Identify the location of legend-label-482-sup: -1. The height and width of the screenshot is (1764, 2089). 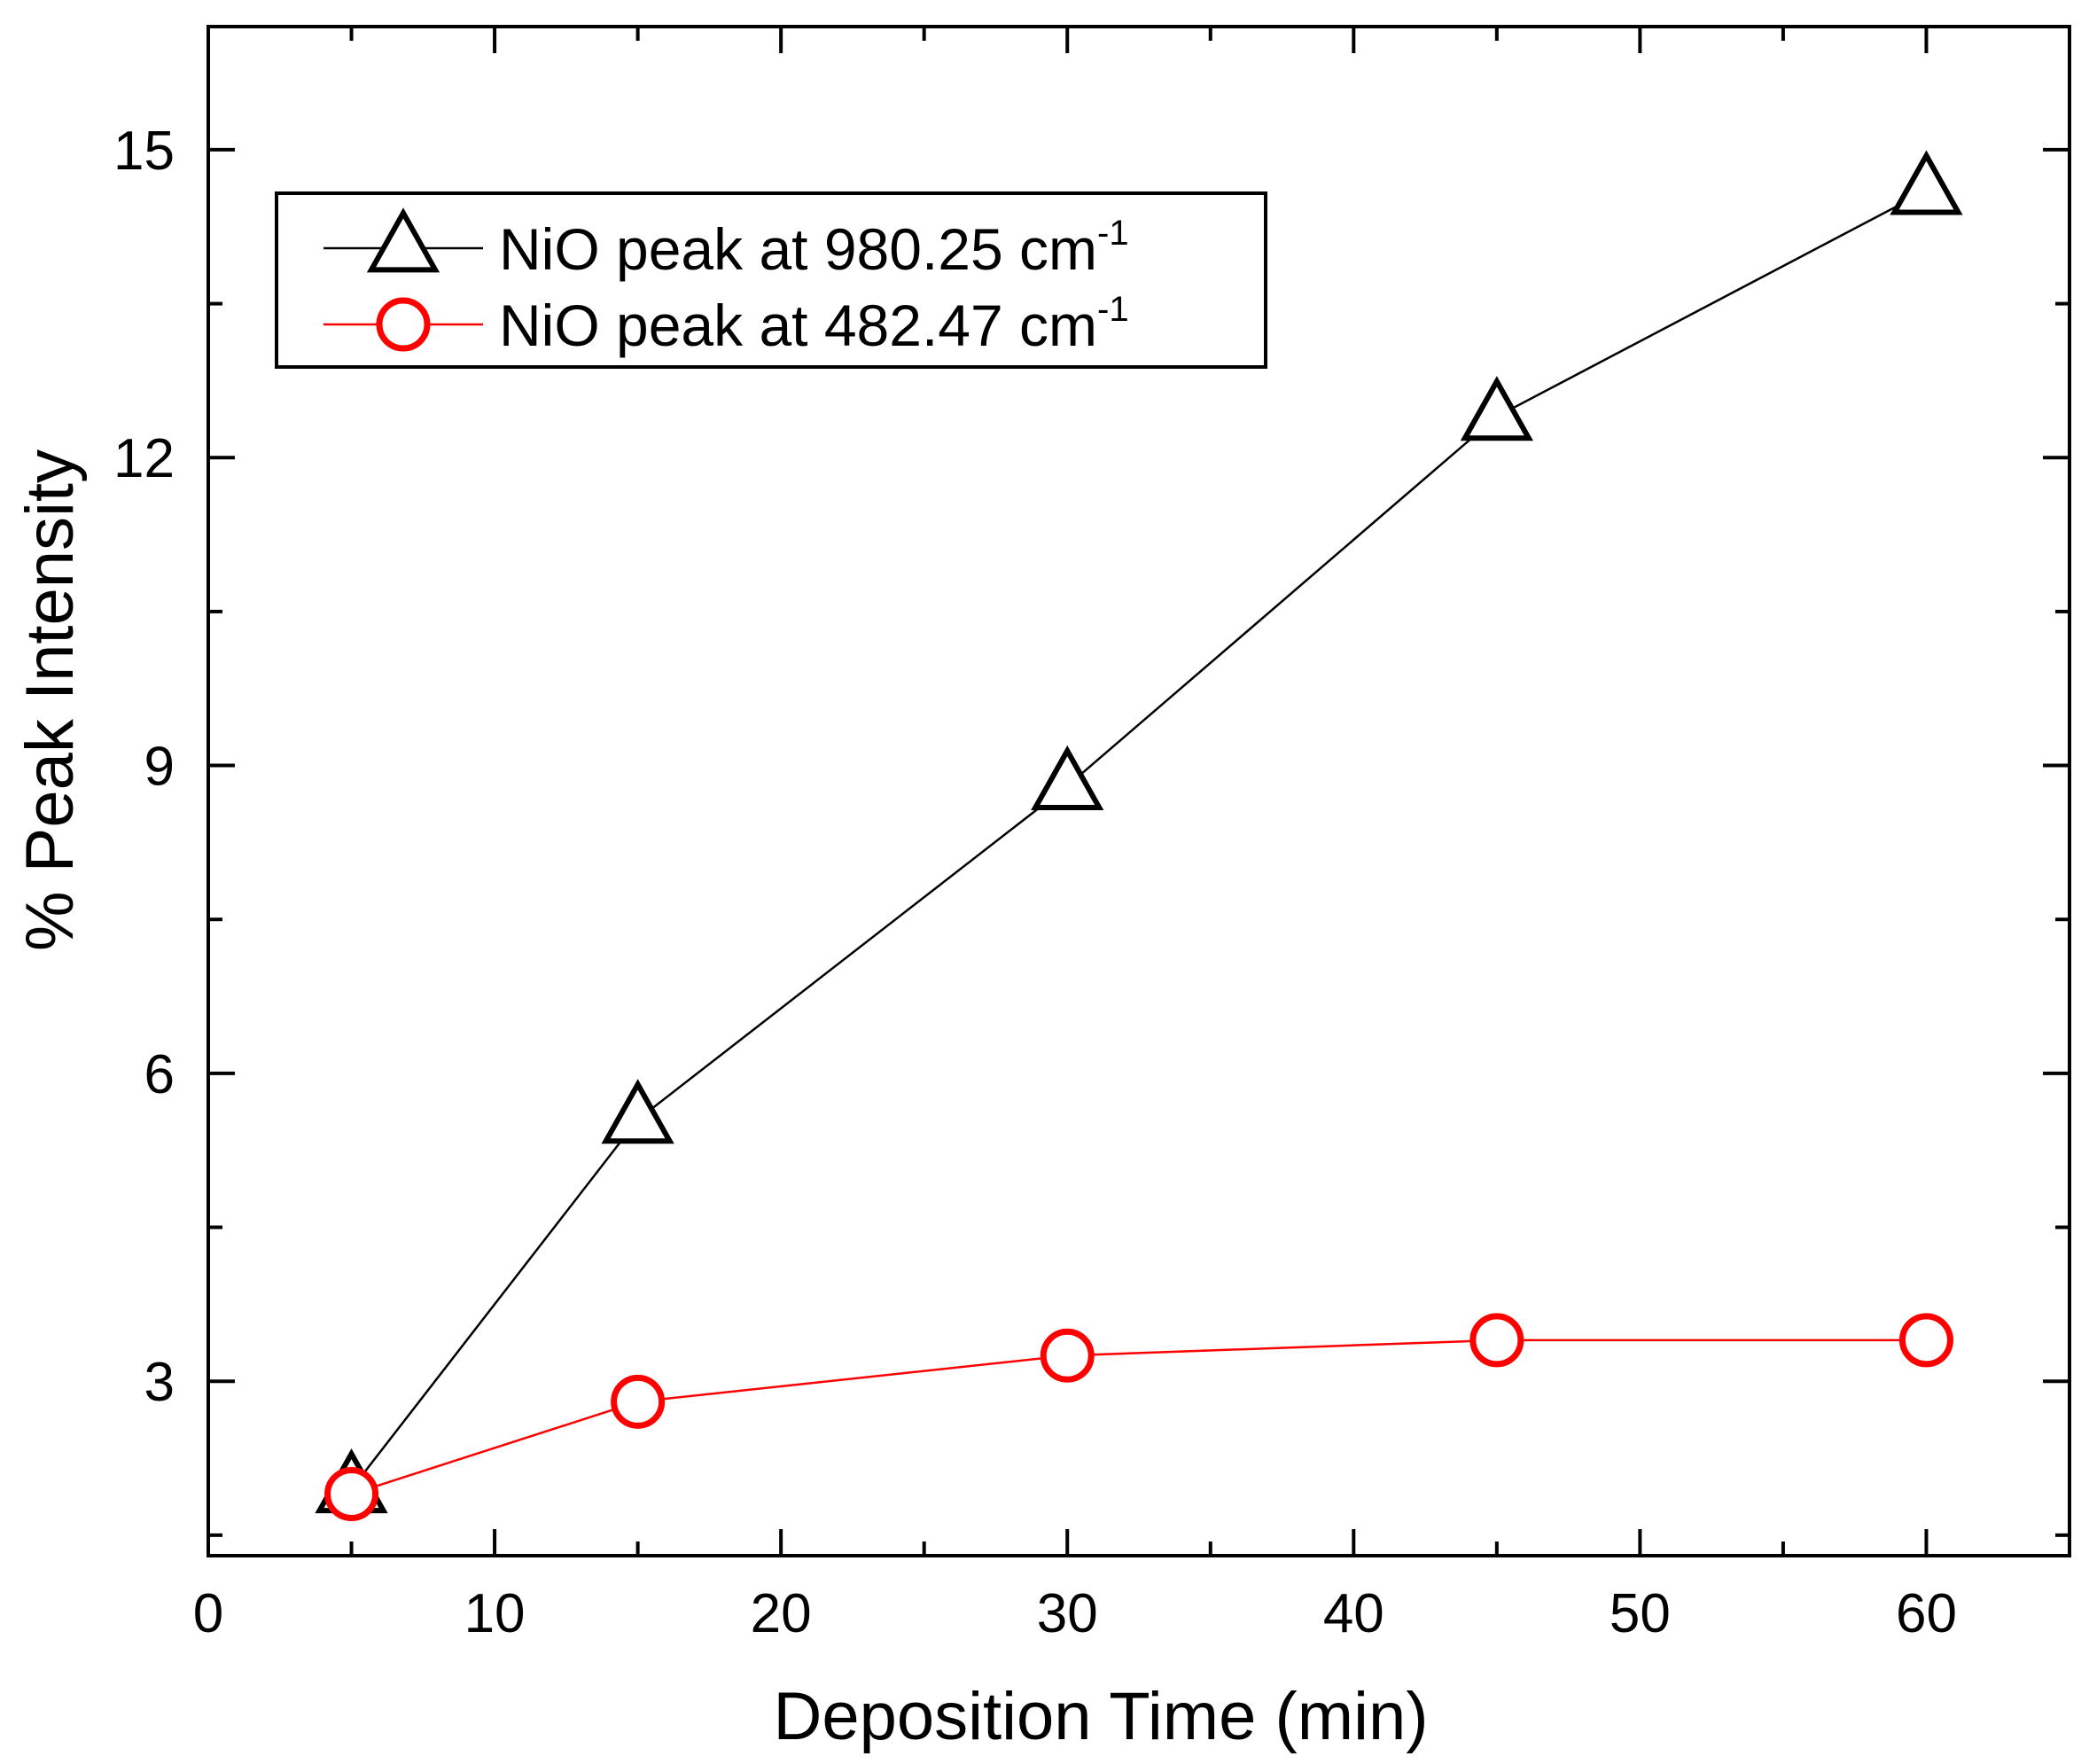
(1113, 309).